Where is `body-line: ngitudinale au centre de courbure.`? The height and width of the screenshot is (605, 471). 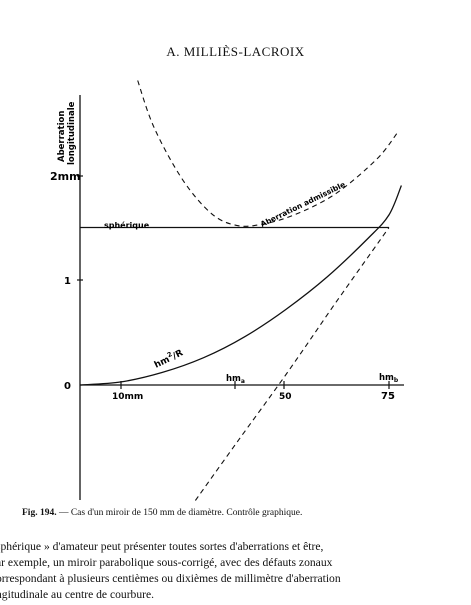
body-line: ngitudinale au centre de courbure. is located at coordinates (77, 594).